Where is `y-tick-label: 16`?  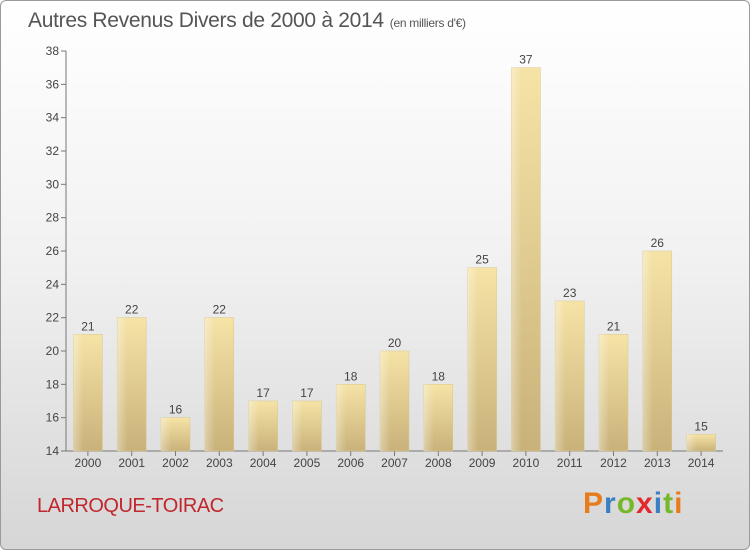
y-tick-label: 16 is located at coordinates (53, 418).